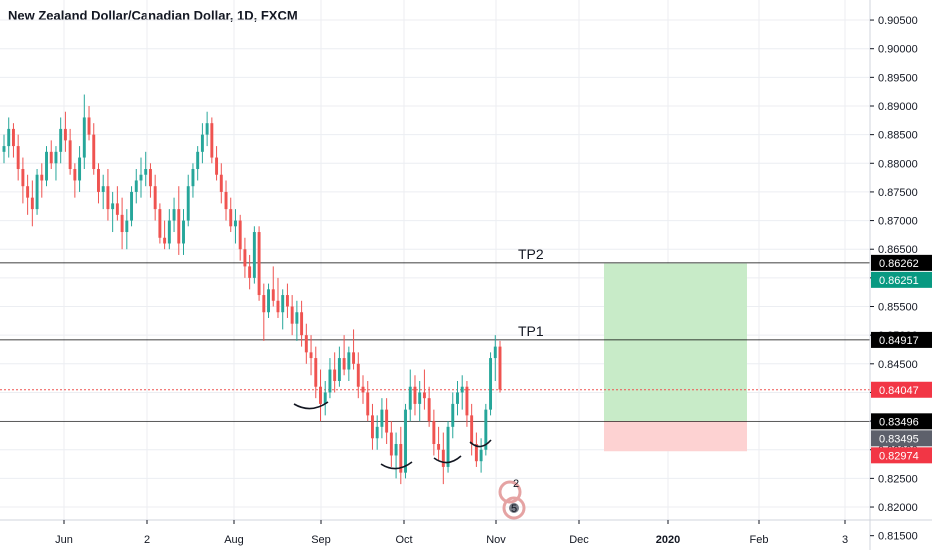 This screenshot has width=932, height=550. What do you see at coordinates (531, 331) in the screenshot?
I see `level-label-tp1: TP1` at bounding box center [531, 331].